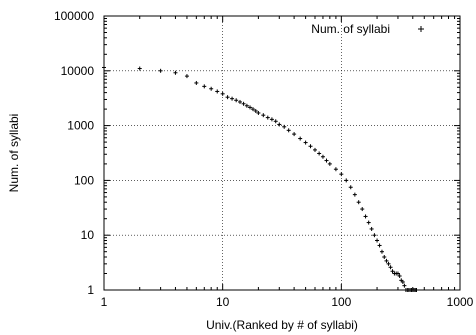  What do you see at coordinates (460, 302) in the screenshot?
I see `x-tick-label: 1000` at bounding box center [460, 302].